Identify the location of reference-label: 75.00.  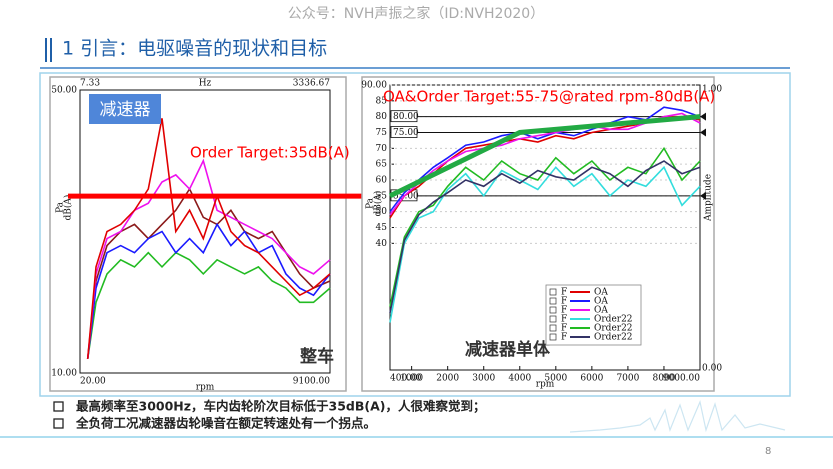
(406, 133).